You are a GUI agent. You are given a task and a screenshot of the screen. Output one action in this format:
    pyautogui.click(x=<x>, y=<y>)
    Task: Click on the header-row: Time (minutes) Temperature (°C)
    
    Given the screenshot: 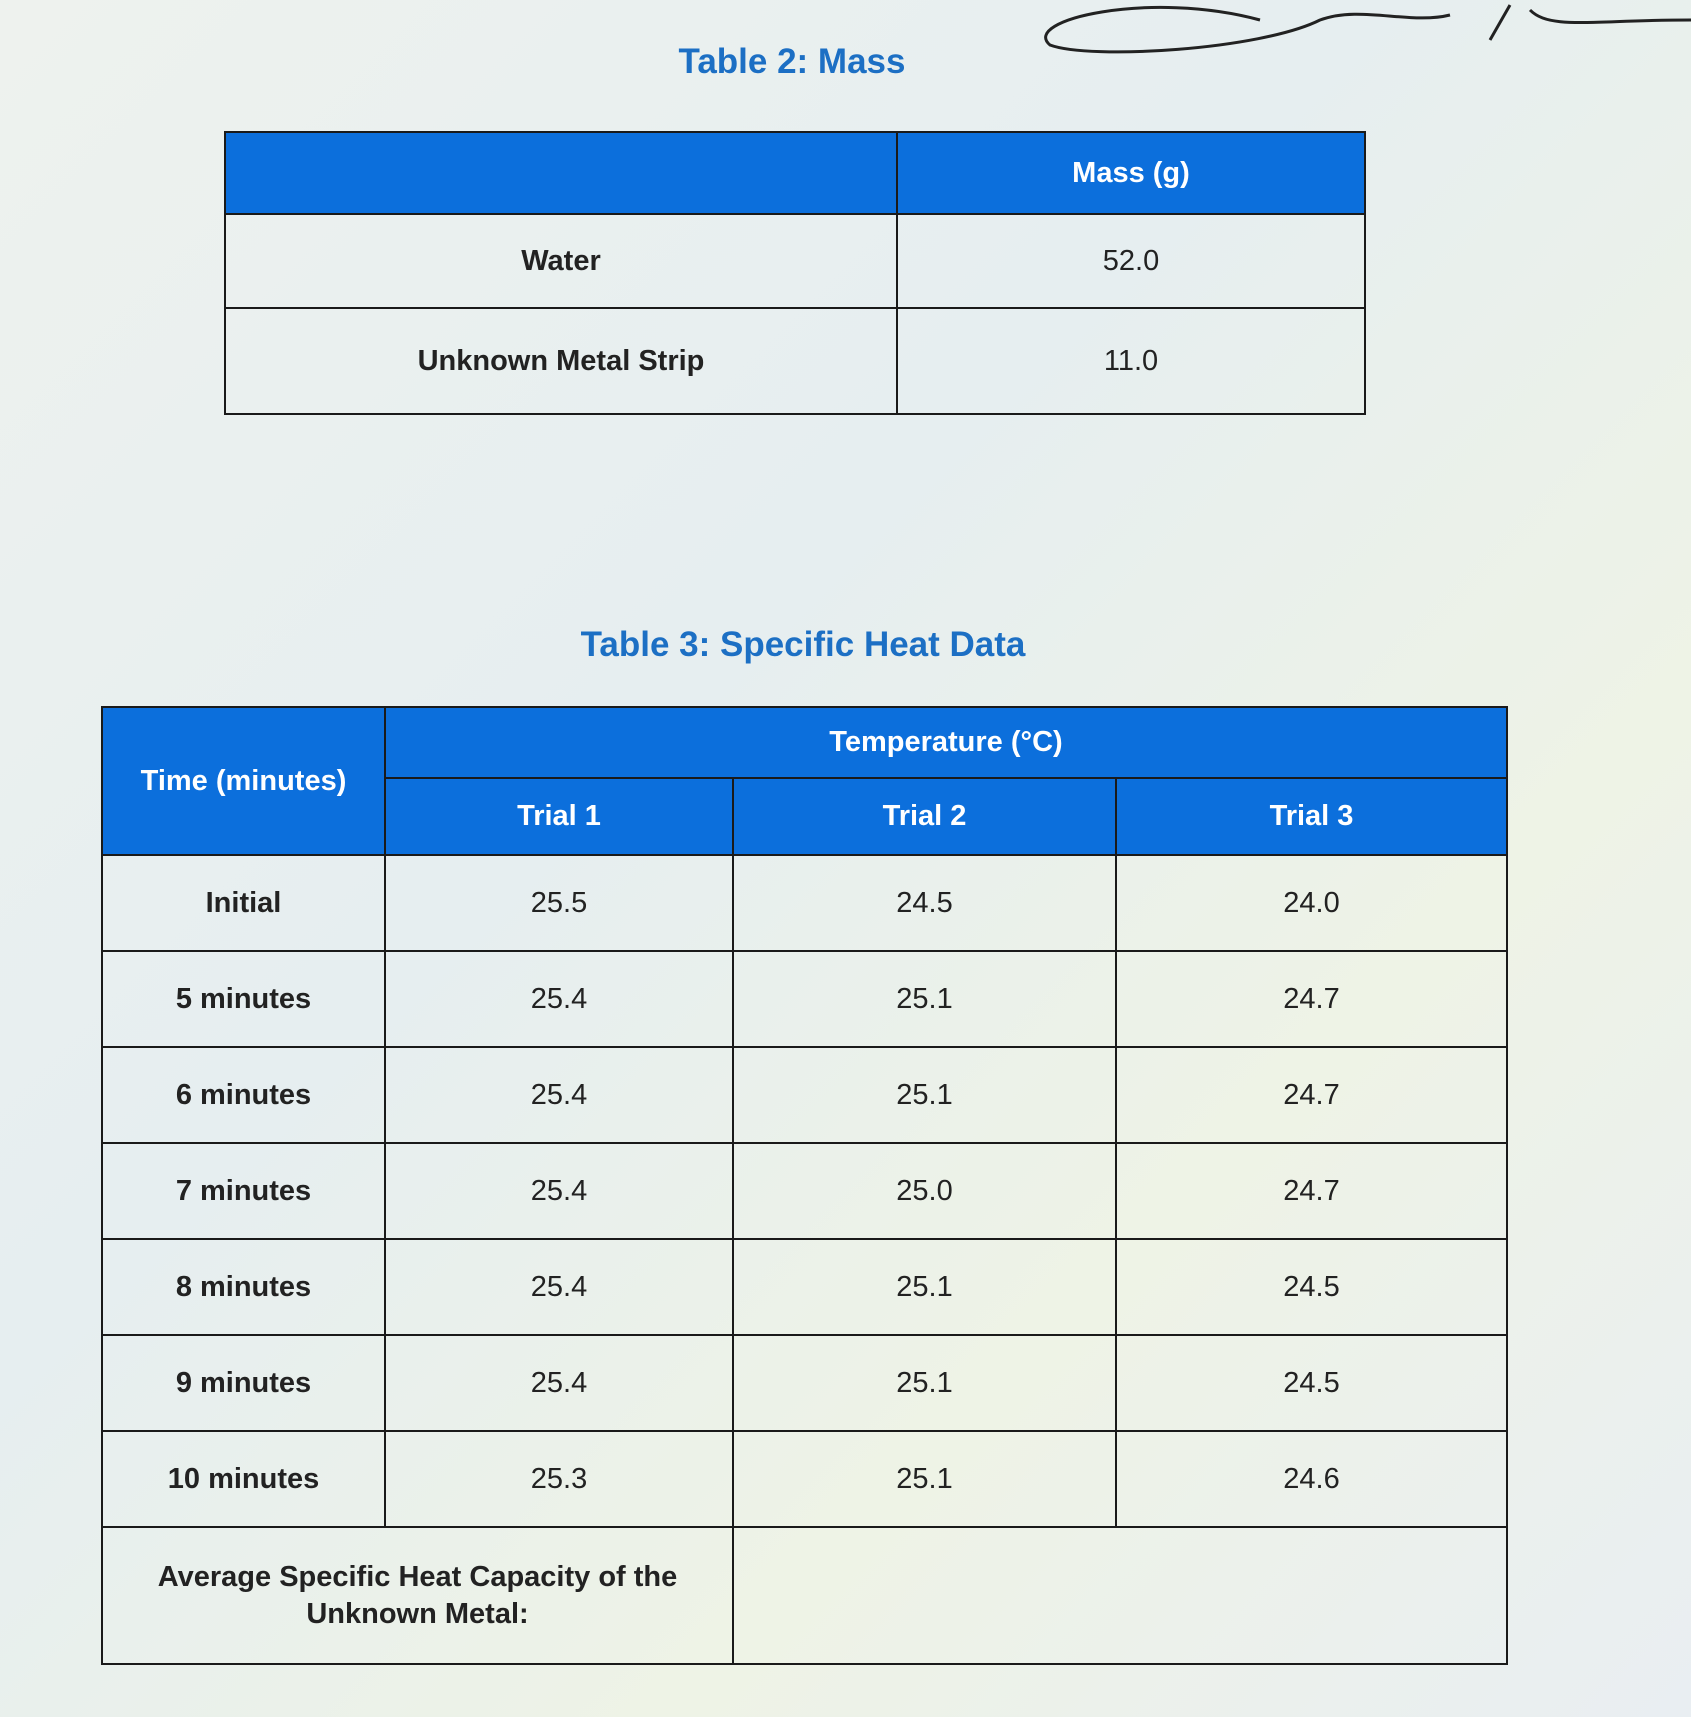 What is the action you would take?
    pyautogui.click(x=805, y=781)
    